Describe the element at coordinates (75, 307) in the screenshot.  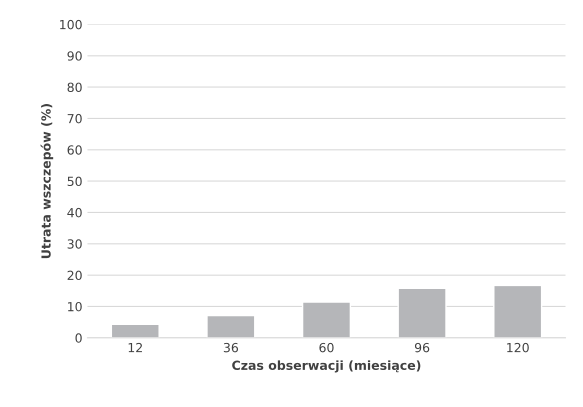
I see `y-tick-label: 10` at that location.